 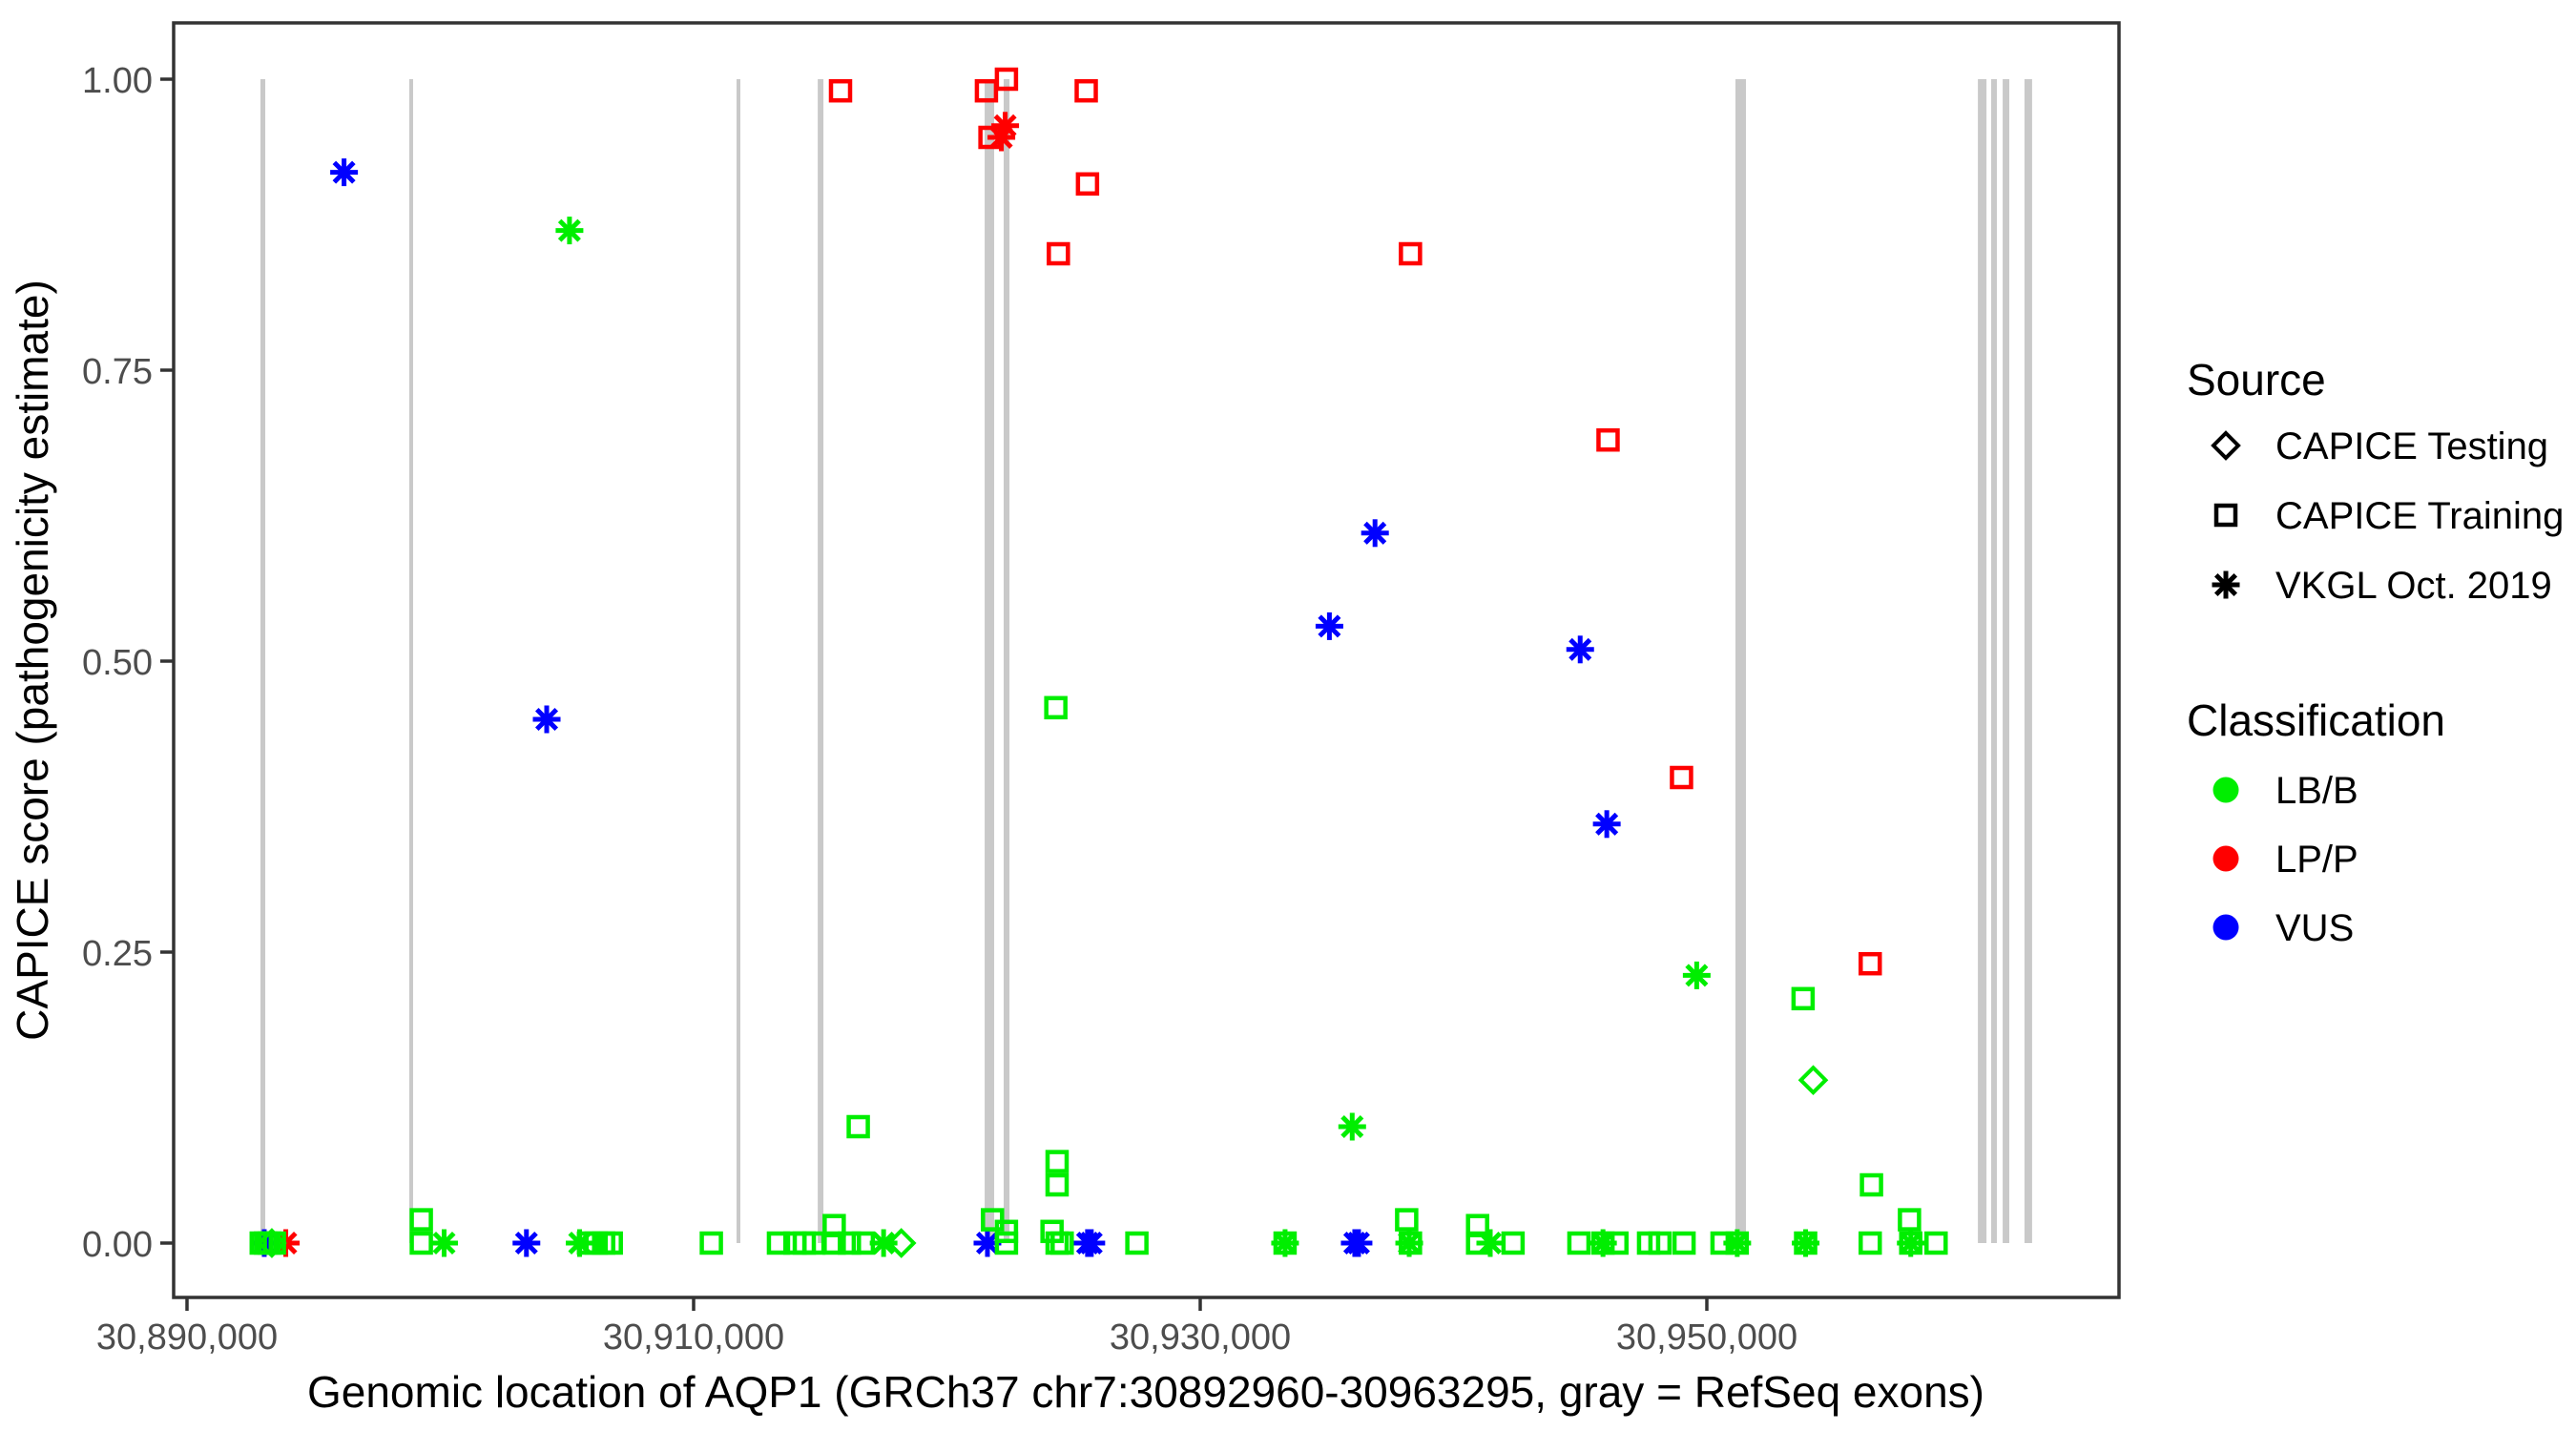 I want to click on y-tick-label-0.00: 0.00, so click(x=117, y=1245).